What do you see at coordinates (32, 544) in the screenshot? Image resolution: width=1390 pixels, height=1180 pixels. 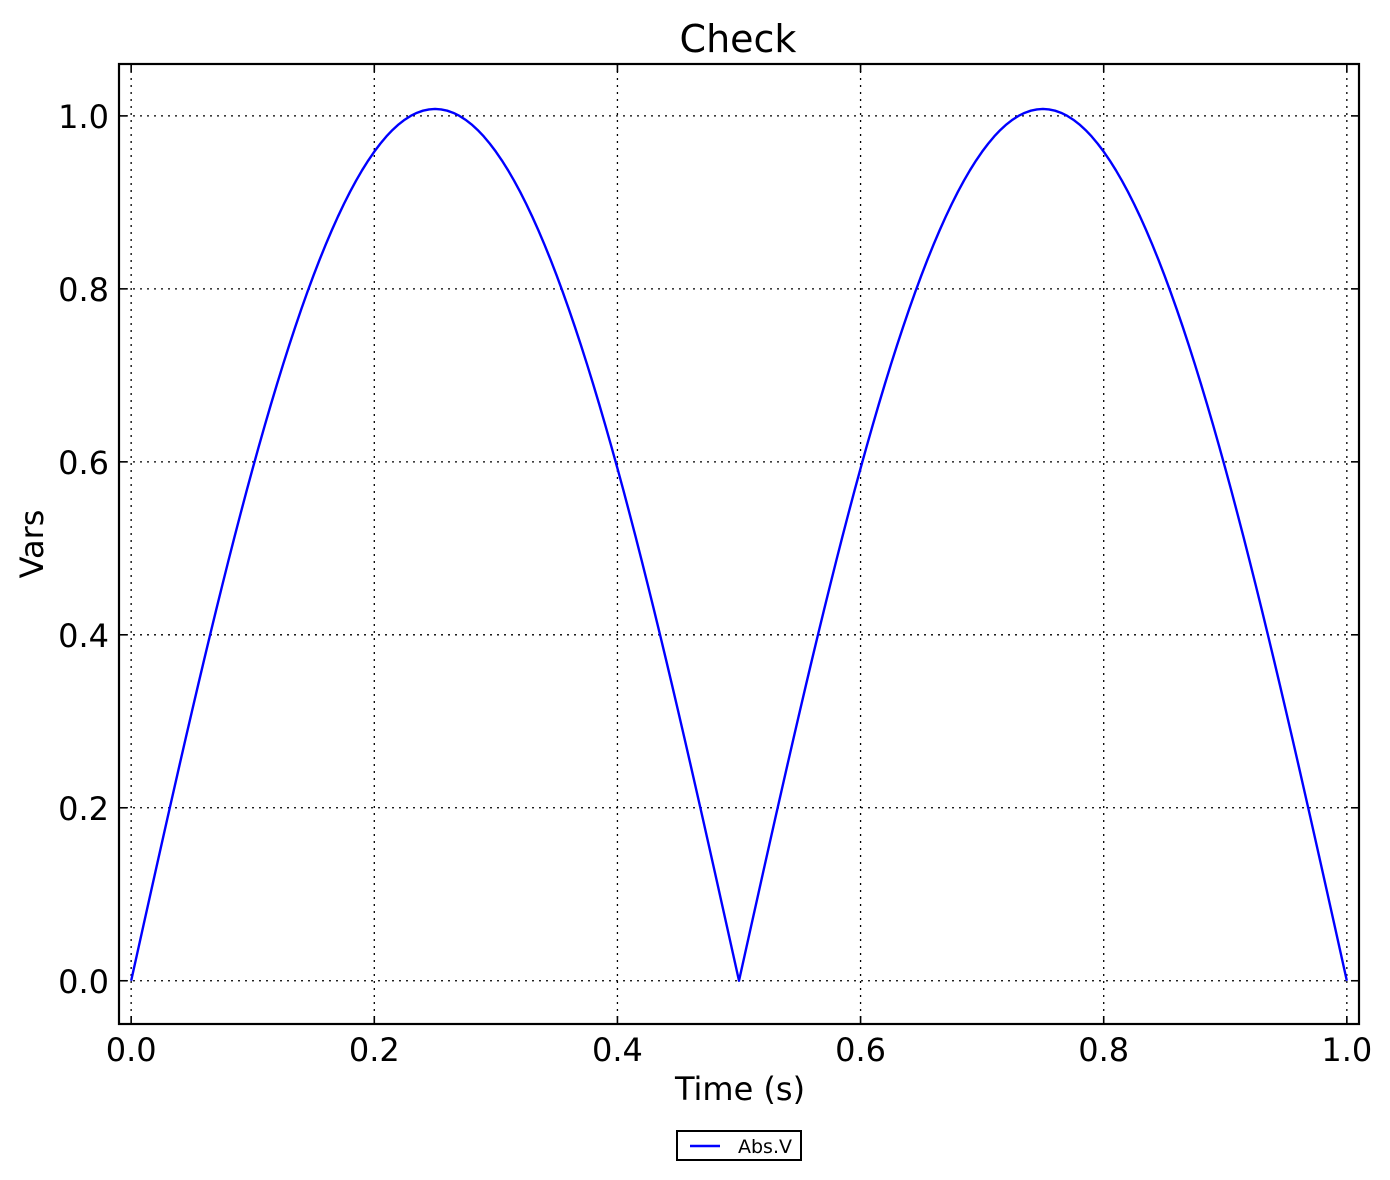 I see `y-axis-label: Vars` at bounding box center [32, 544].